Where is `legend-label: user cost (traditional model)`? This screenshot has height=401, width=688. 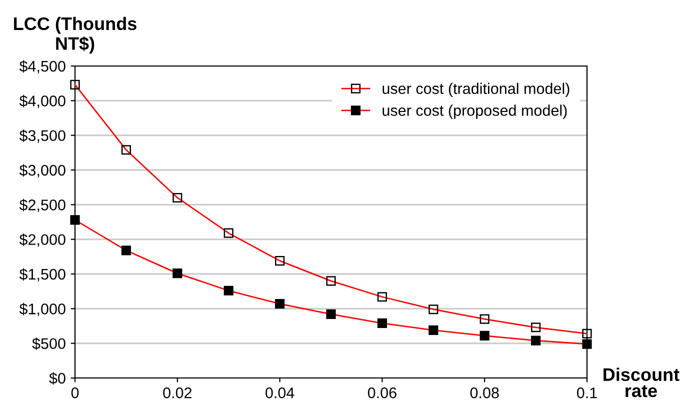
legend-label: user cost (traditional model) is located at coordinates (476, 90).